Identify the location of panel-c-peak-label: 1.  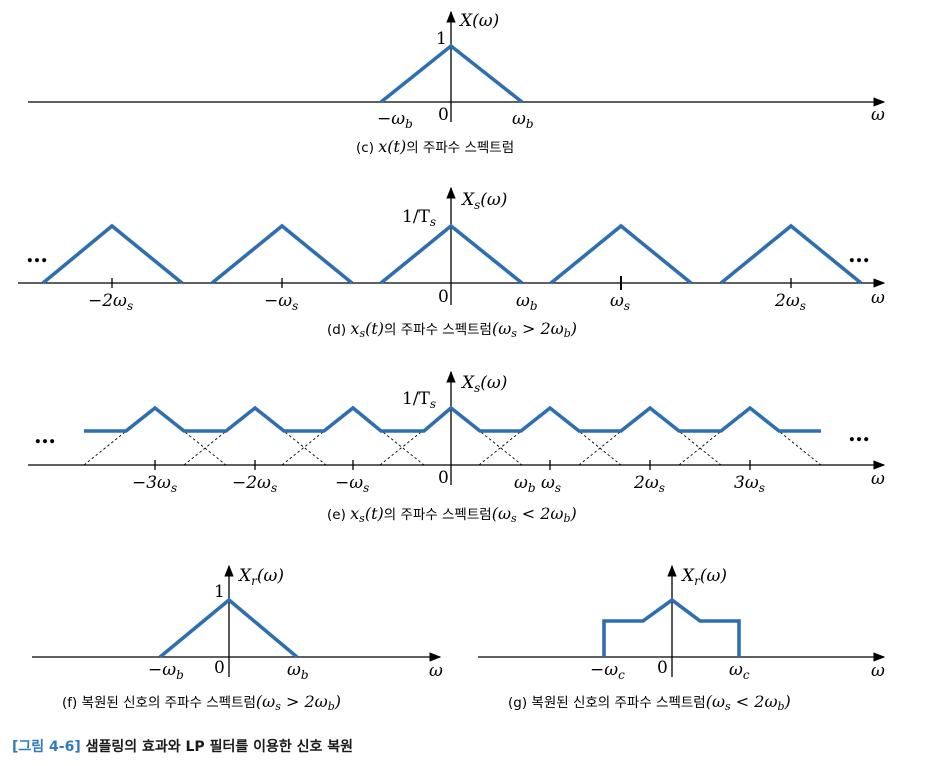
(441, 39).